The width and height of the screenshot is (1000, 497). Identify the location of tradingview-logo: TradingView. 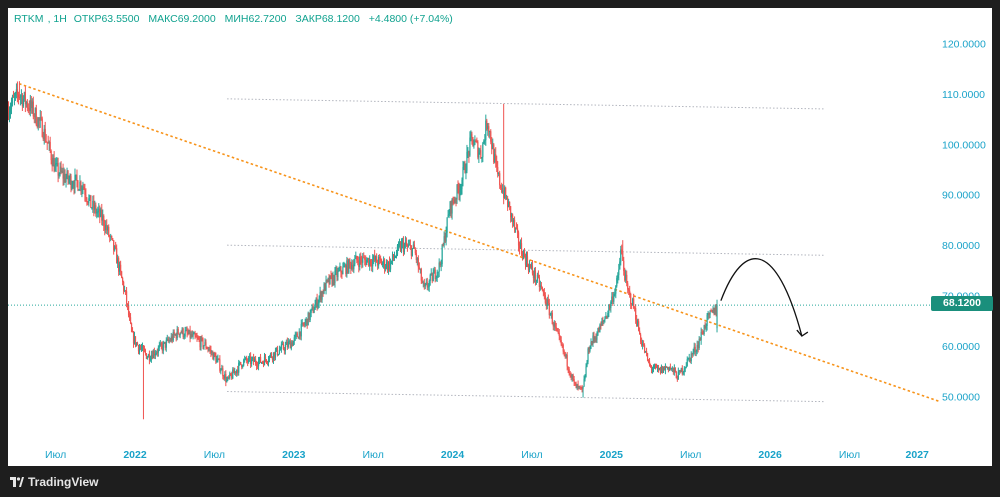
(54, 482).